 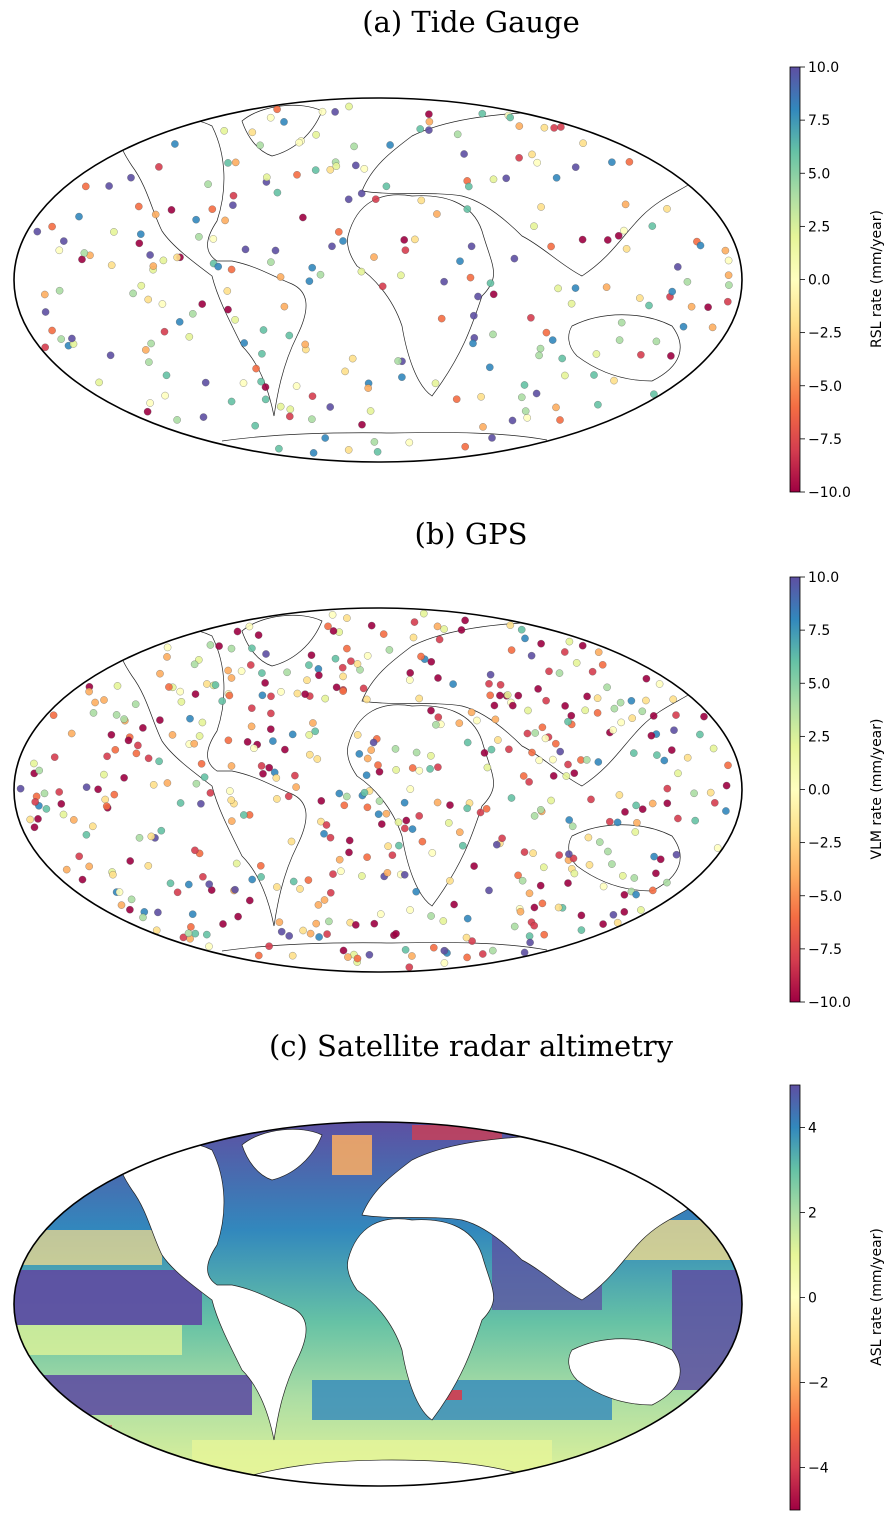 What do you see at coordinates (795, 1297) in the screenshot?
I see `colorbar-c-gradient` at bounding box center [795, 1297].